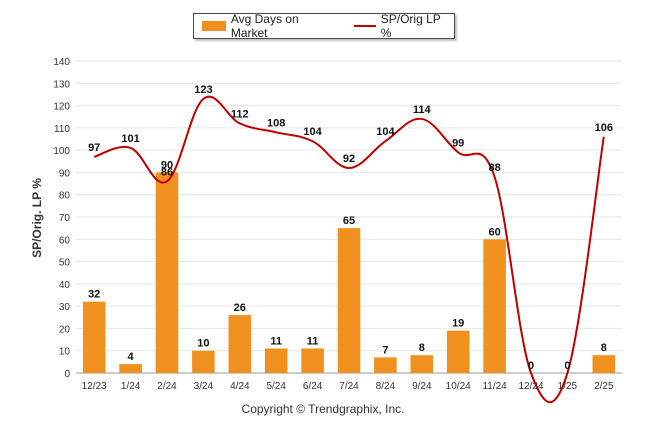  I want to click on bar-data-label: 60, so click(494, 232).